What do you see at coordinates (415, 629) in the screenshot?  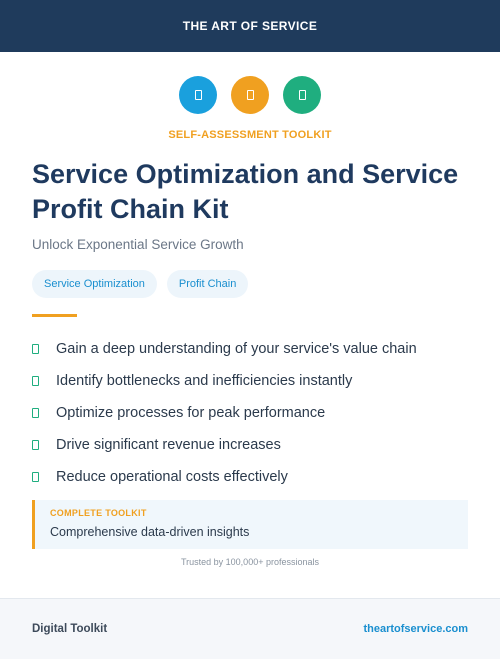 I see `website-link: theartofservice.com` at bounding box center [415, 629].